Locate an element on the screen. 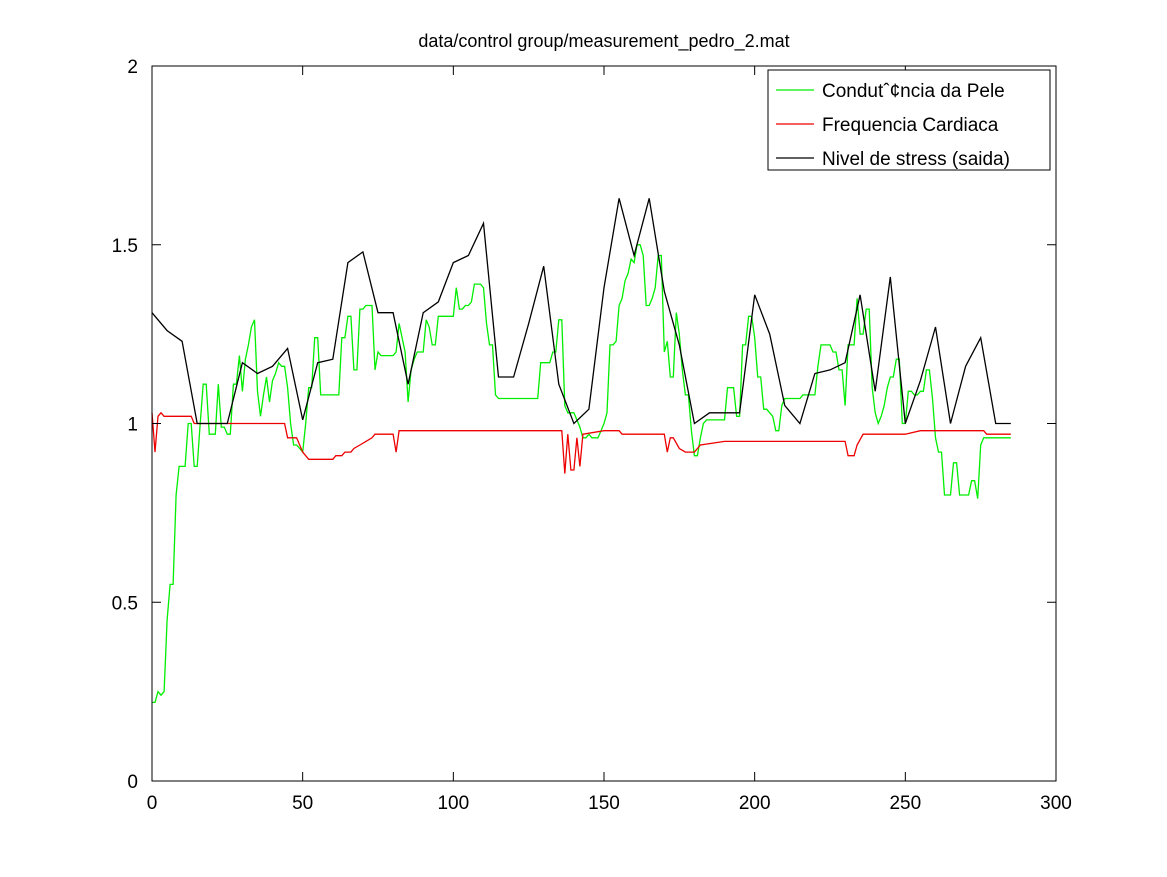 The image size is (1167, 877). y-tick-label: 0 is located at coordinates (132, 782).